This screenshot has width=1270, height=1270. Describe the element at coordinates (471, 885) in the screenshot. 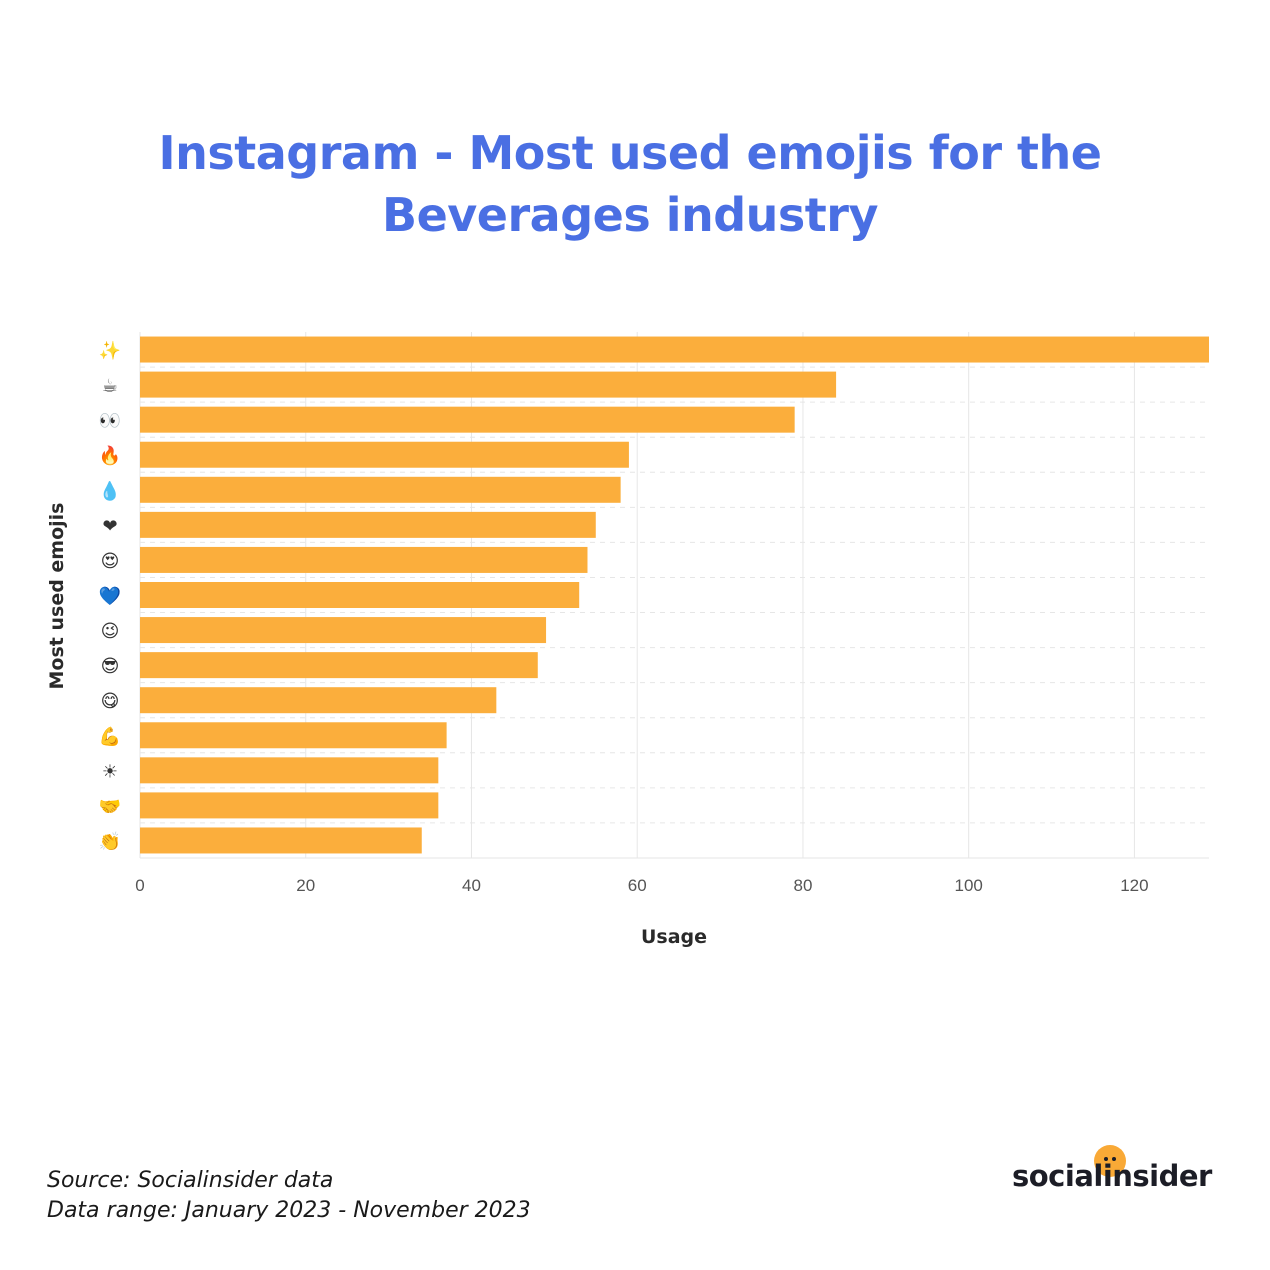

I see `x-tick-label: 40` at that location.